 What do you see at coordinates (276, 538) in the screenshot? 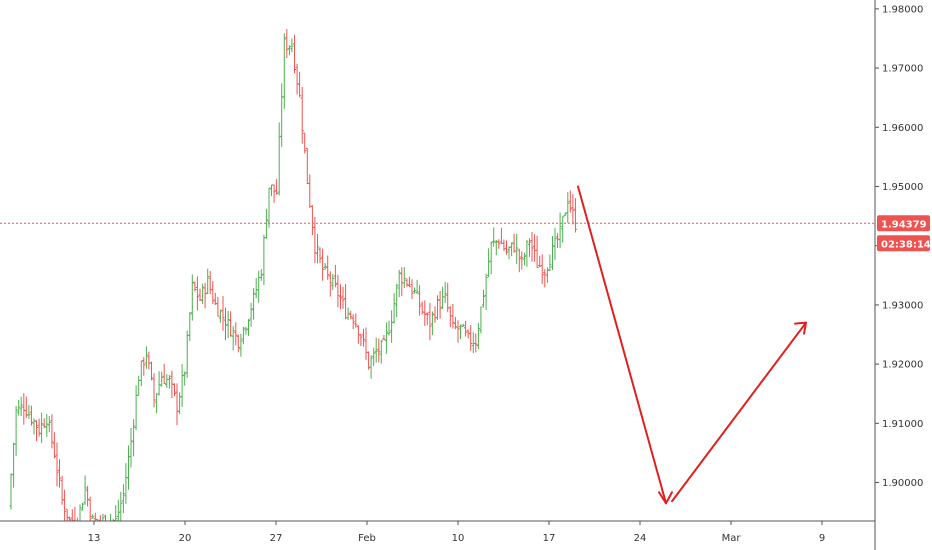
I see `time-tick-label: 27` at bounding box center [276, 538].